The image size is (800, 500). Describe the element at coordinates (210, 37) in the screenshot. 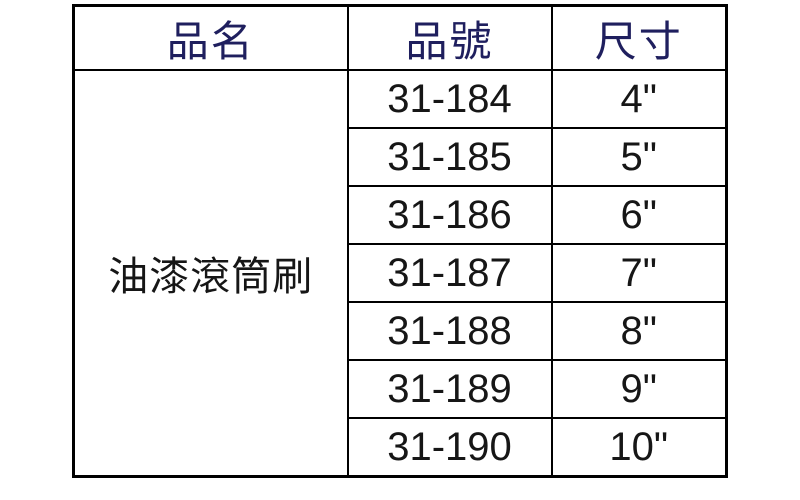

I see `column-header-product-name: 品名` at that location.